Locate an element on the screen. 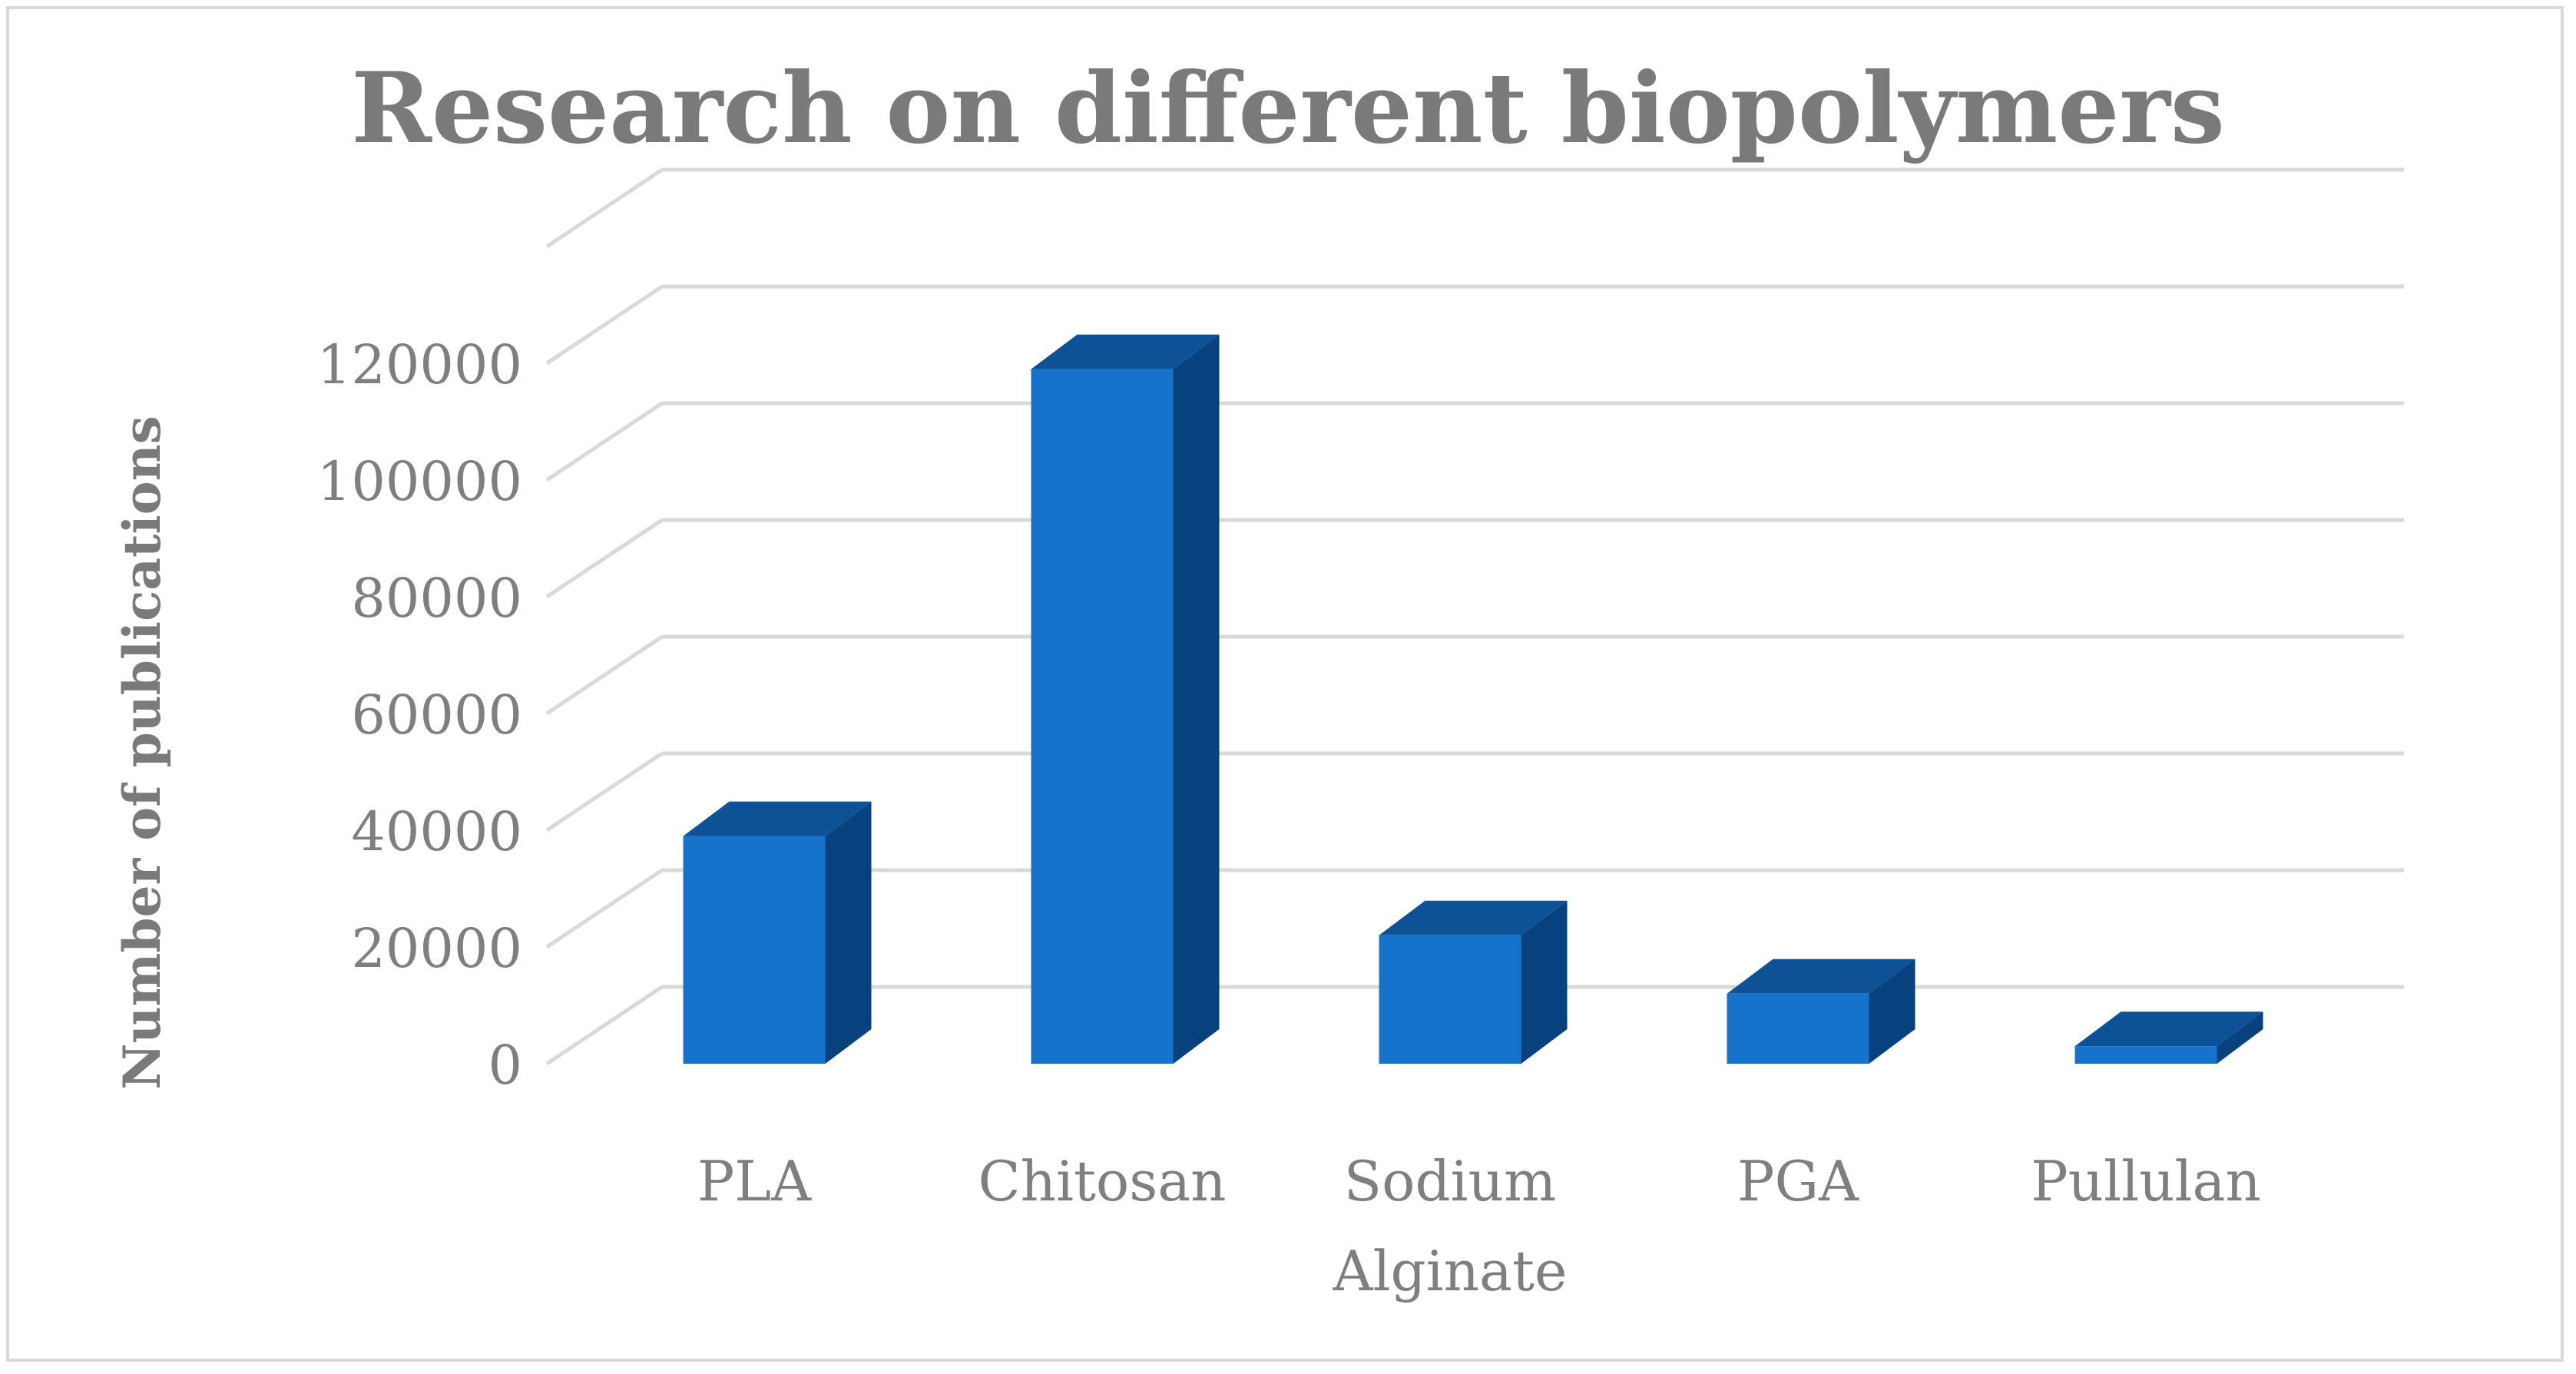 This screenshot has width=2576, height=1374. y-tick-label: 0 is located at coordinates (505, 1065).